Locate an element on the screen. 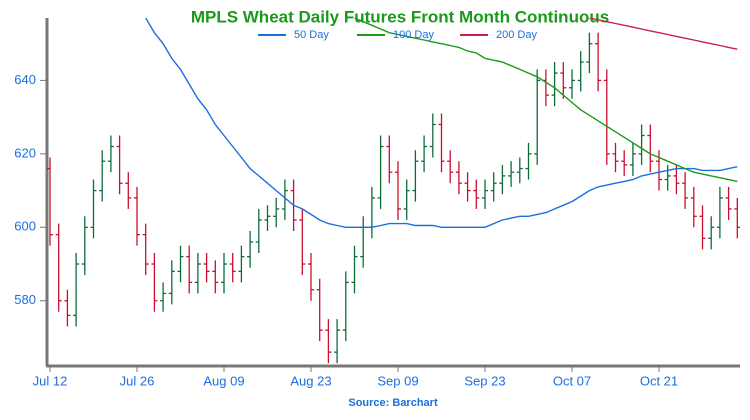  y-tick-label: 600 is located at coordinates (25, 226).